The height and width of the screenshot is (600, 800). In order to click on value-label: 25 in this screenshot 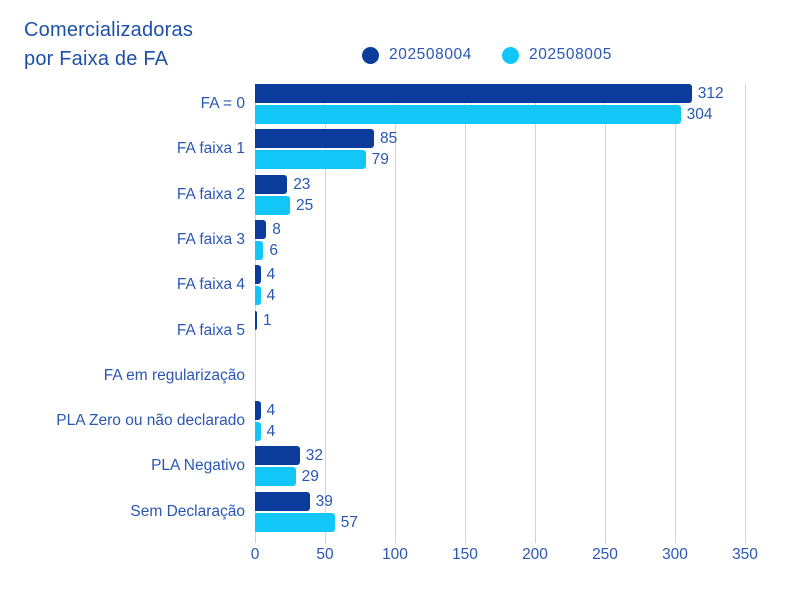, I will do `click(305, 205)`.